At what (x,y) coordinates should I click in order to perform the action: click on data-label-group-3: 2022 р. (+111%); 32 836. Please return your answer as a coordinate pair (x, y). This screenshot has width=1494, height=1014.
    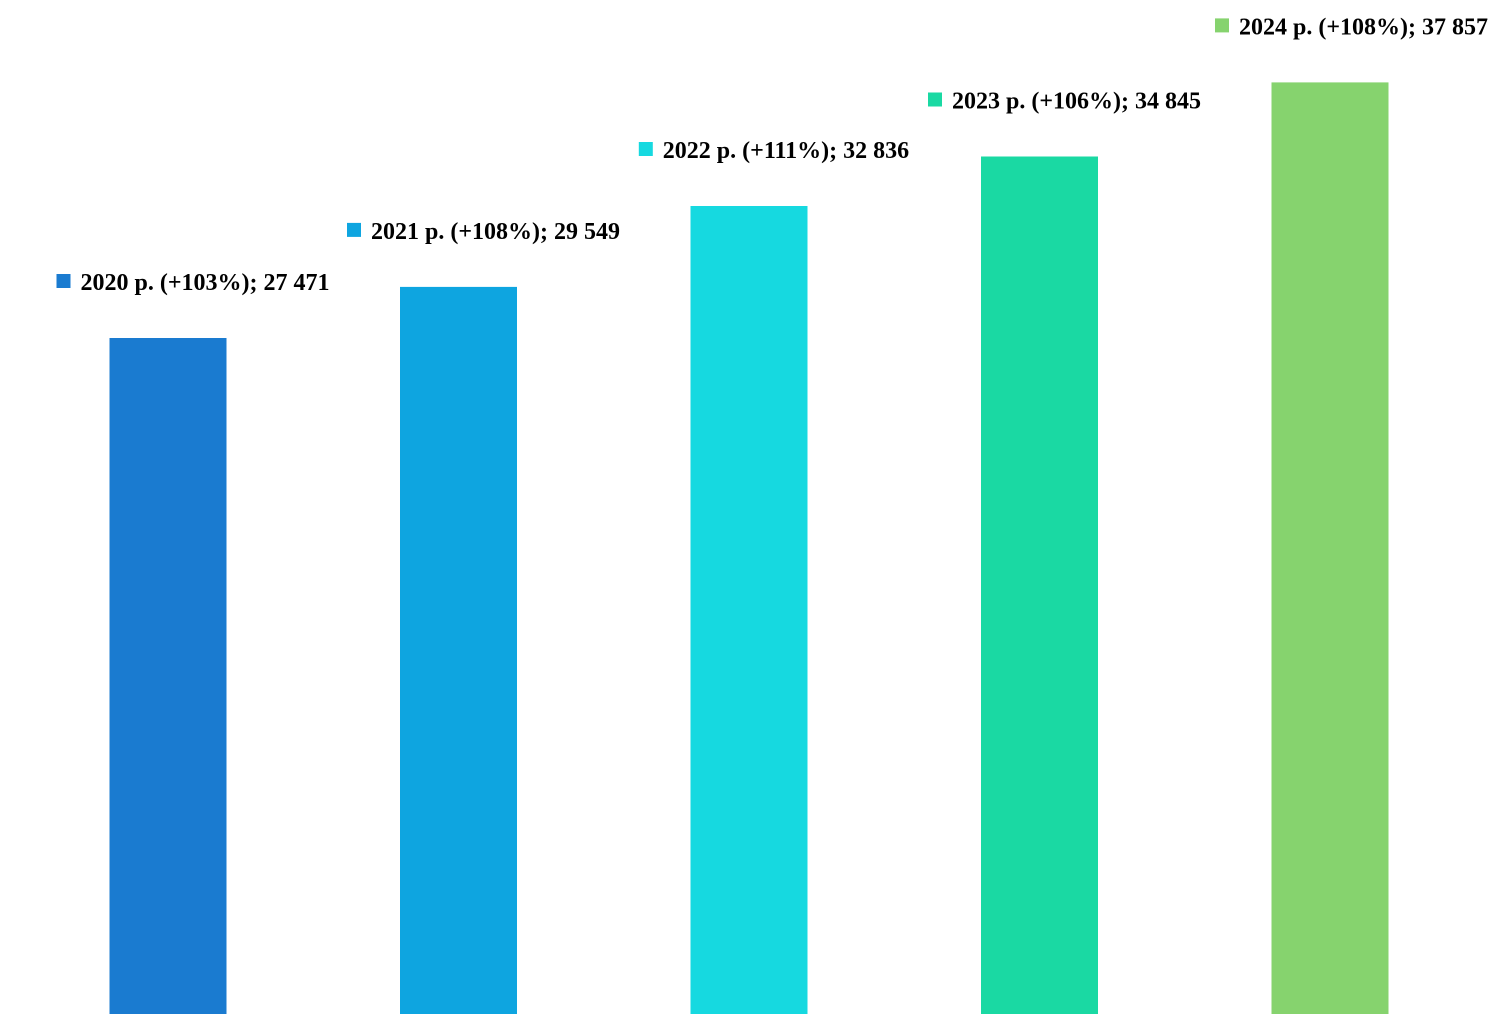
    Looking at the image, I should click on (774, 151).